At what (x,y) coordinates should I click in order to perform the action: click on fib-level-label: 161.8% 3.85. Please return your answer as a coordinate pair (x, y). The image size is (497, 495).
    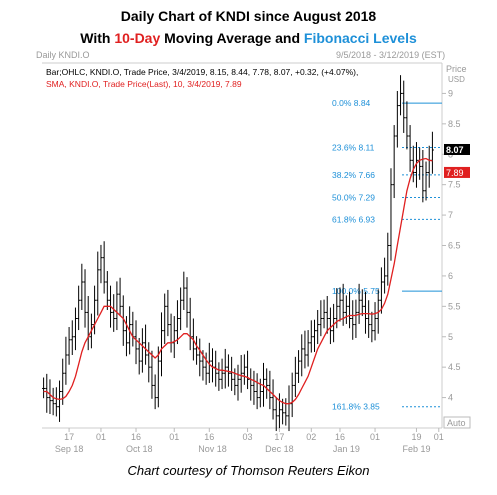
    Looking at the image, I should click on (356, 407).